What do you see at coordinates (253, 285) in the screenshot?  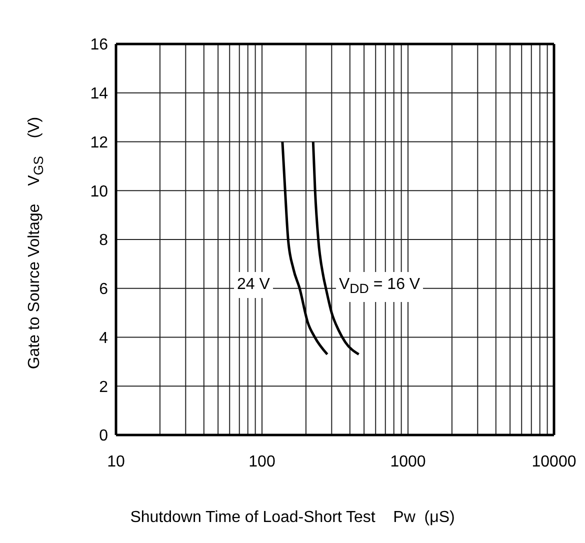 I see `annotation: 24 V` at bounding box center [253, 285].